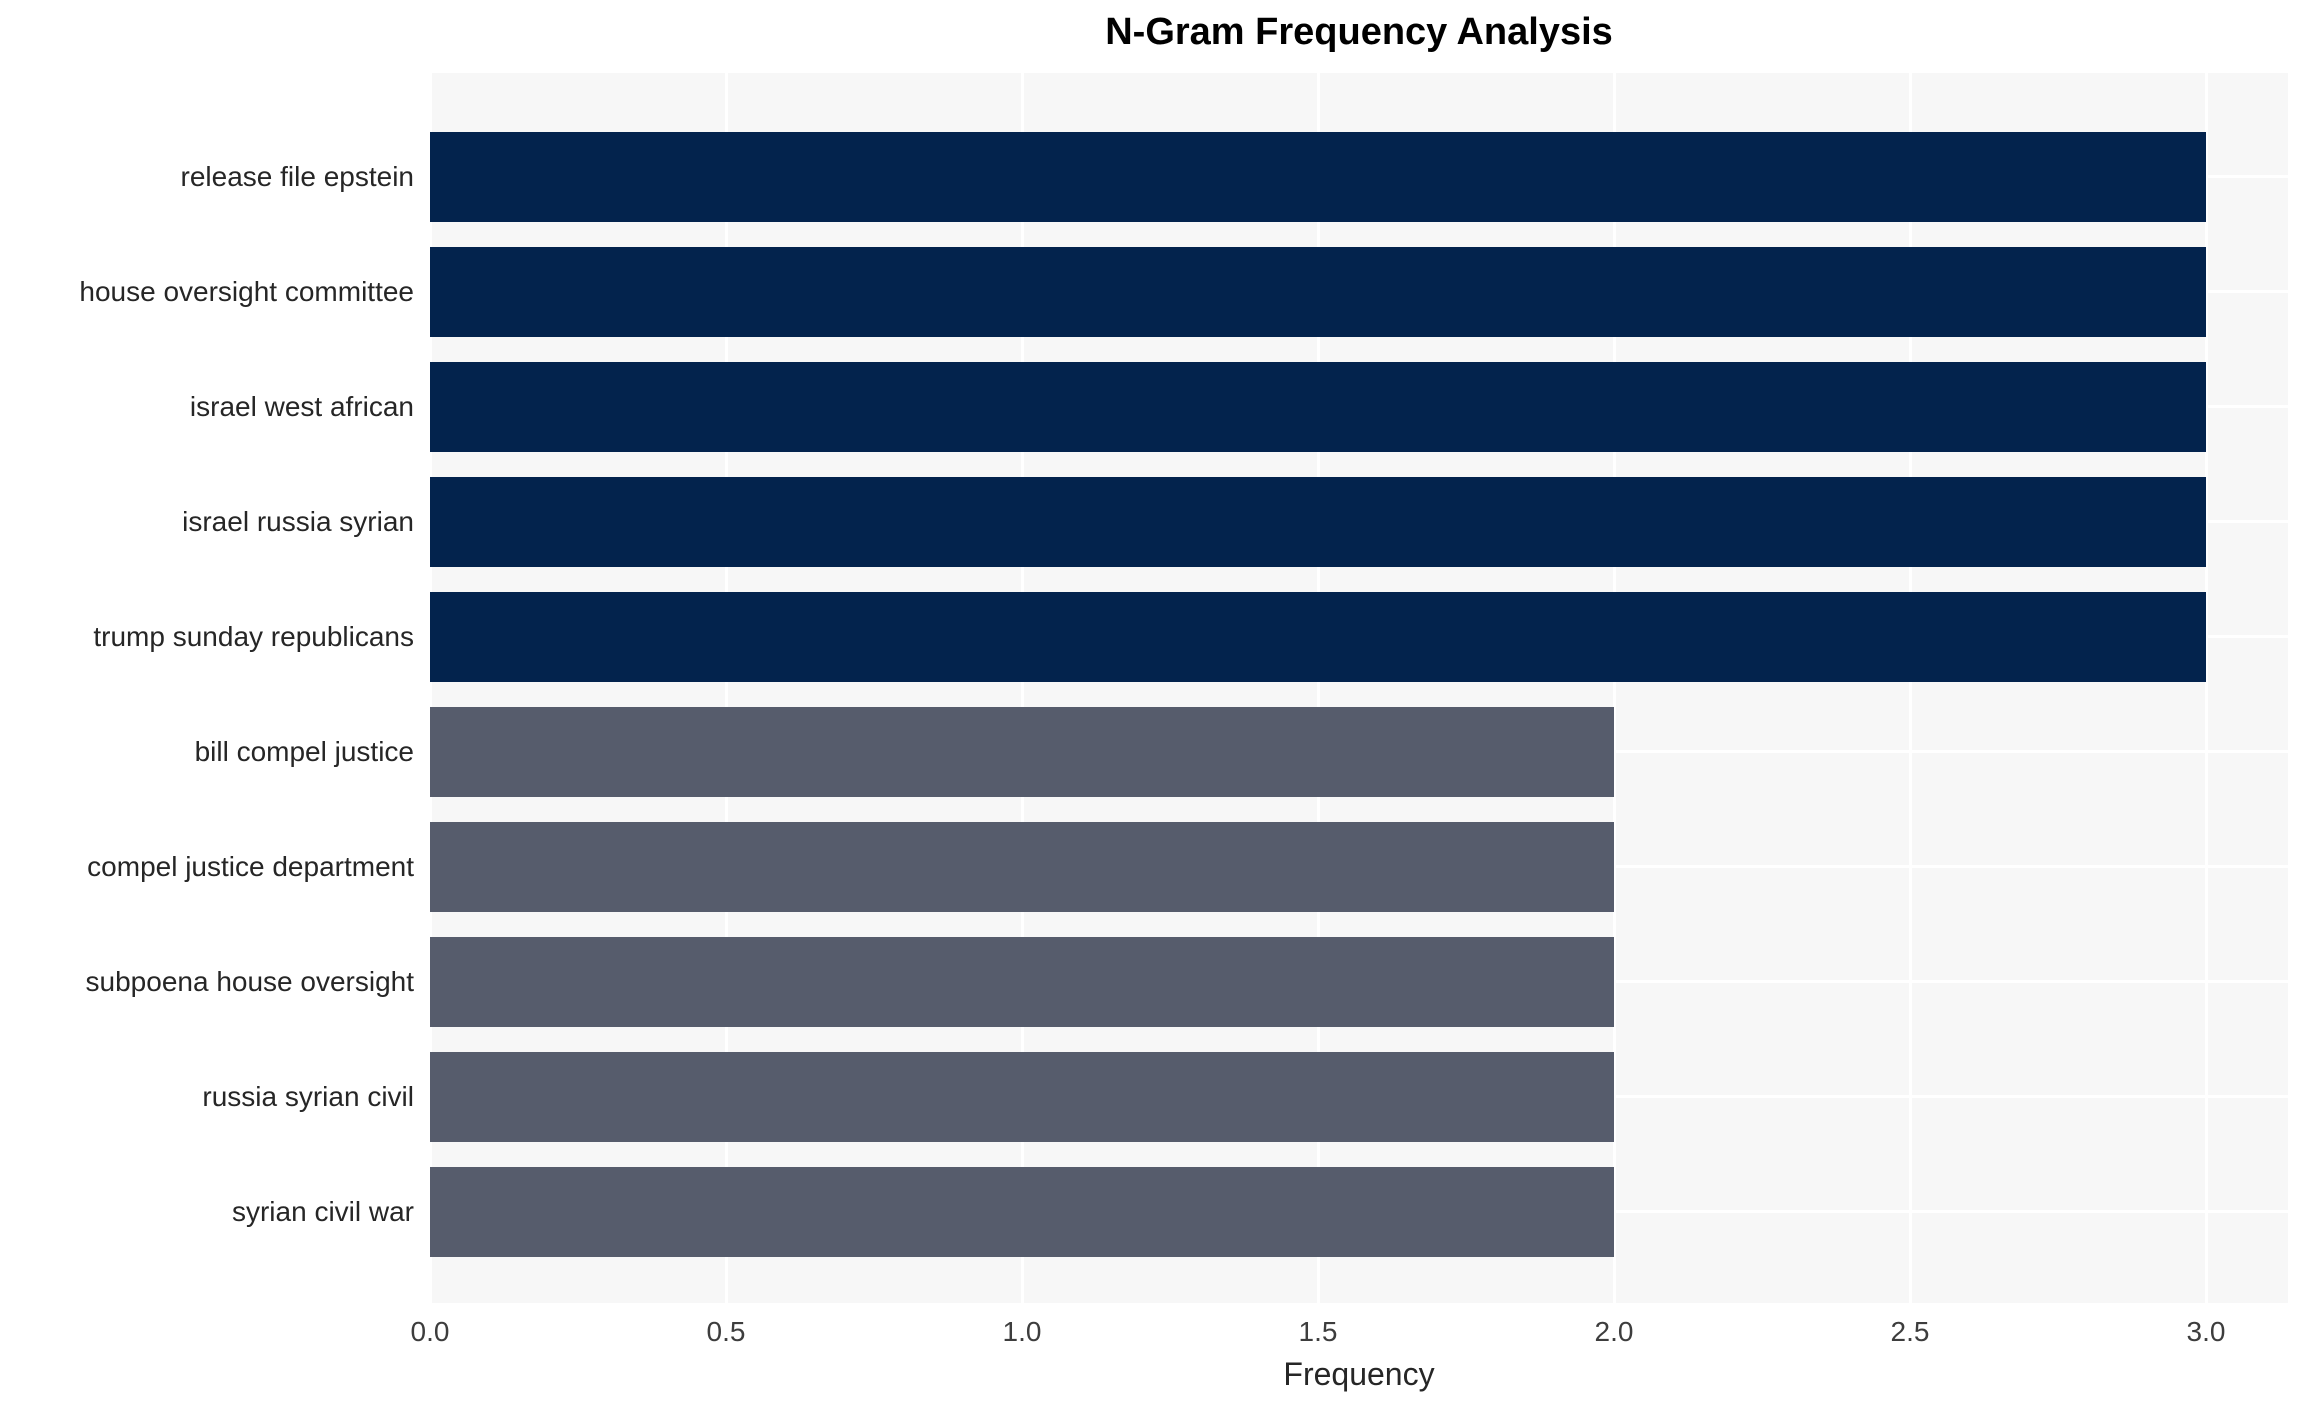 The height and width of the screenshot is (1402, 2308). Describe the element at coordinates (726, 1331) in the screenshot. I see `x-axis-tick: 0.5` at that location.